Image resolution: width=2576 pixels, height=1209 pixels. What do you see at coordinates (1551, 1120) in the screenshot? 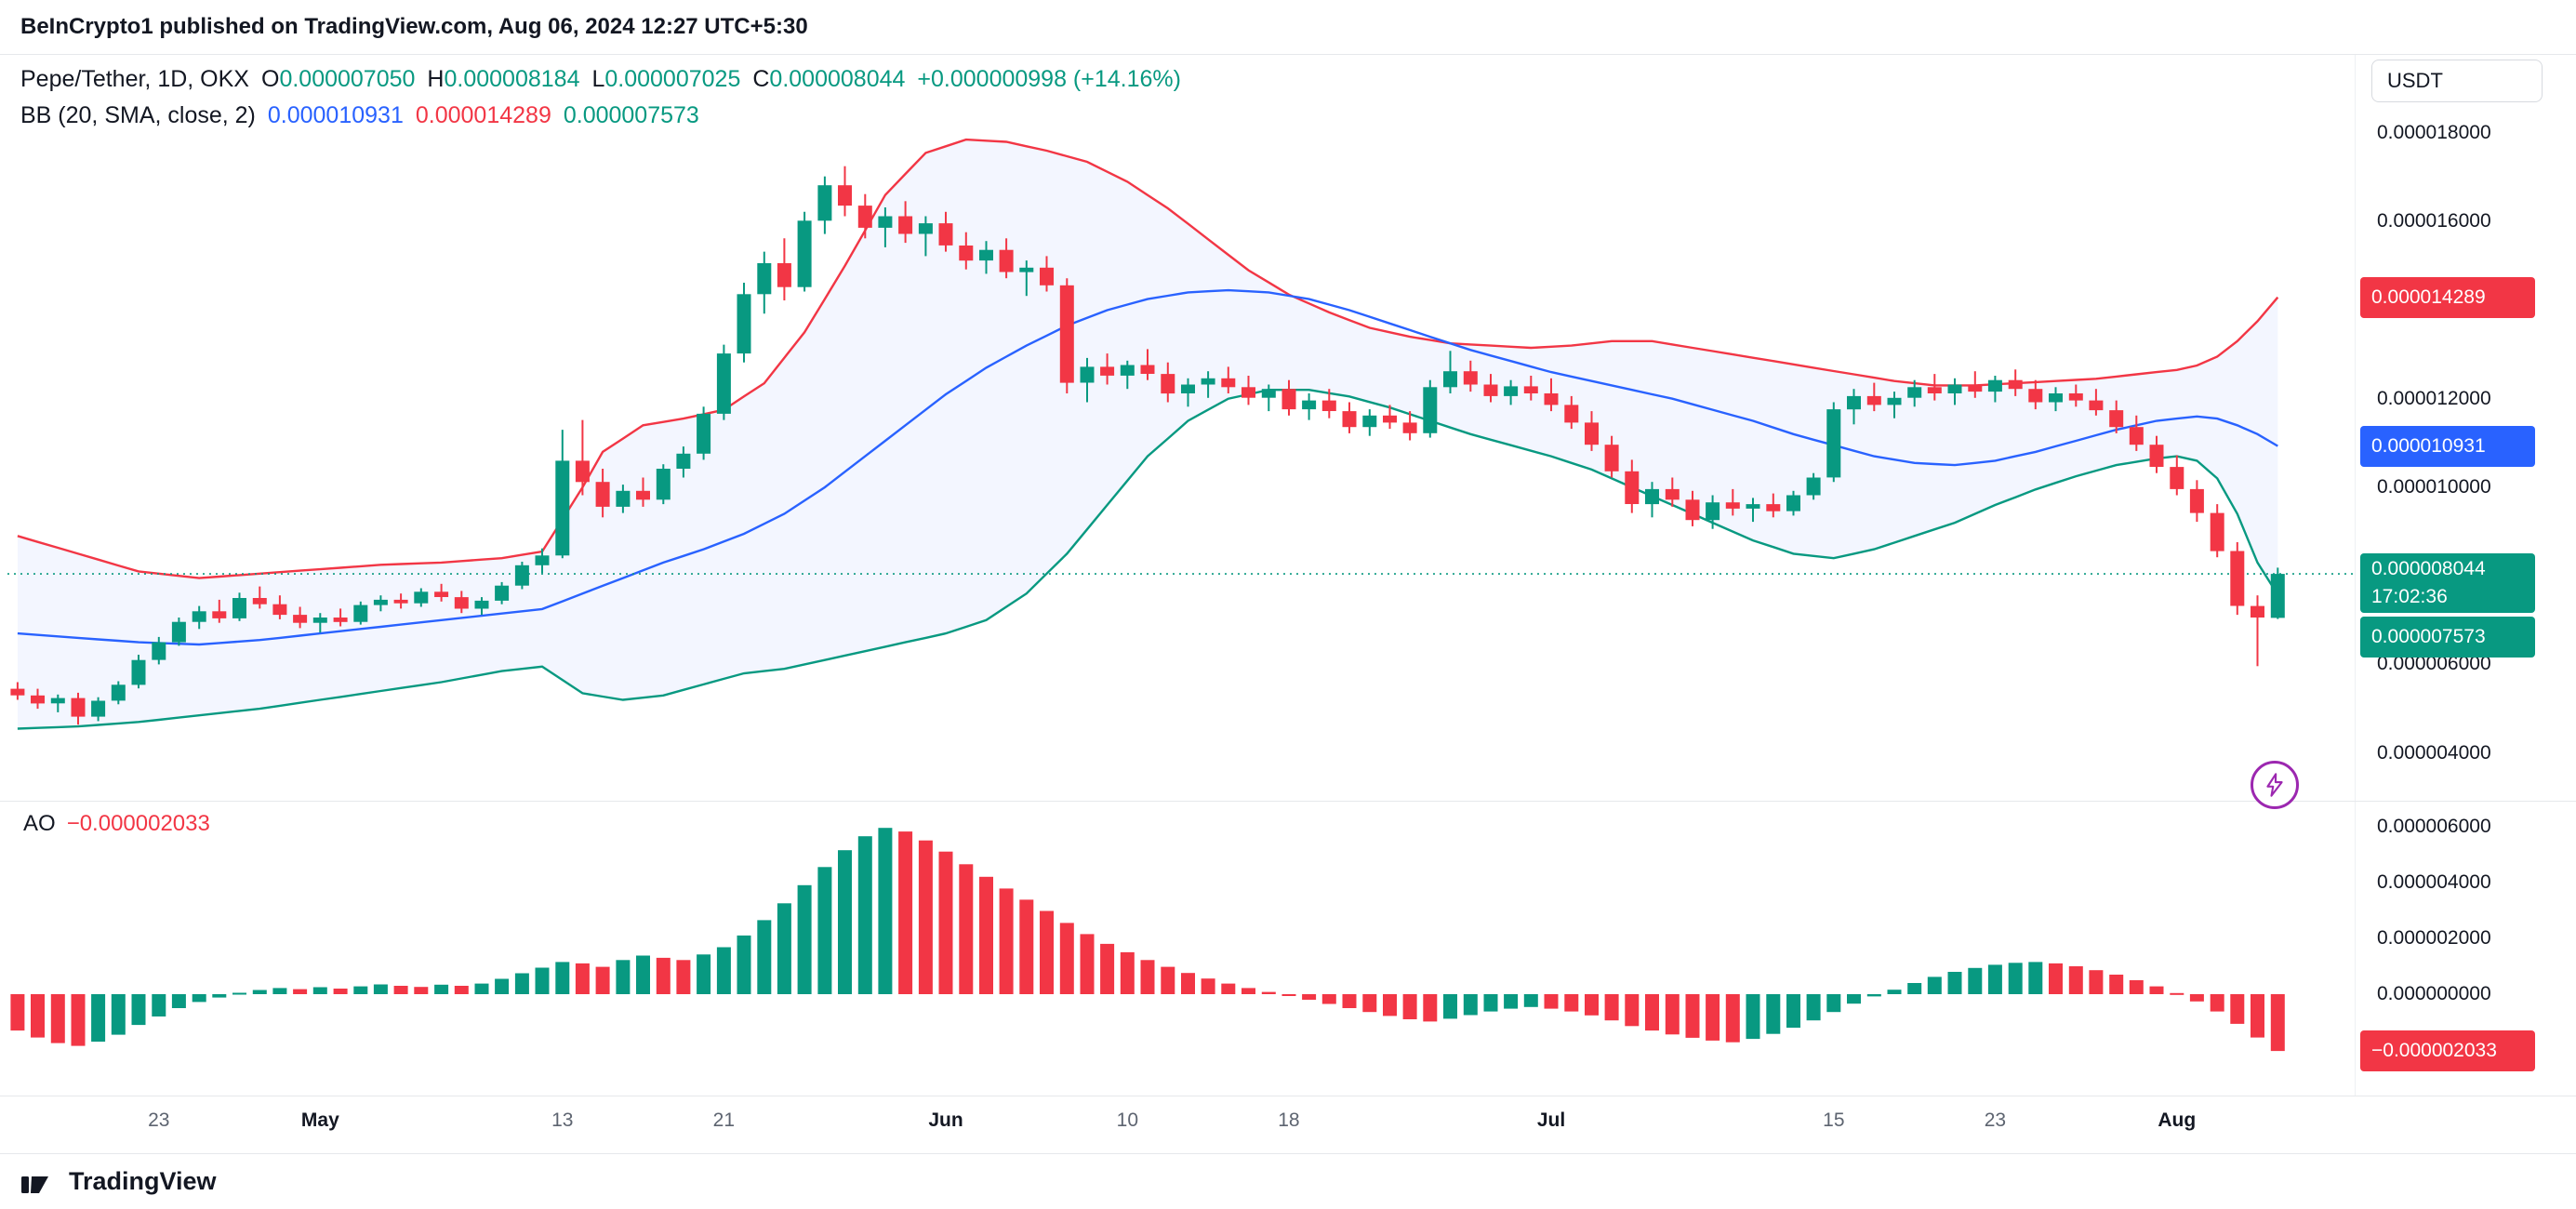
I see `time-label-month: Jul` at bounding box center [1551, 1120].